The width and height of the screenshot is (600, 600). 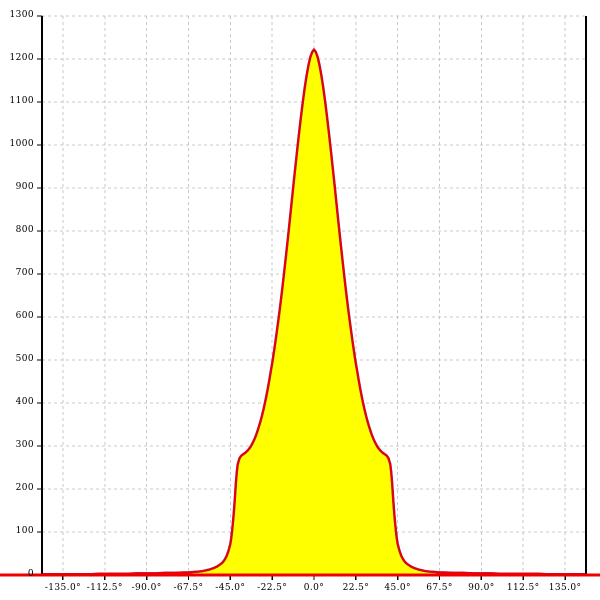 What do you see at coordinates (481, 588) in the screenshot?
I see `x-axis-tick-label: 90.0°` at bounding box center [481, 588].